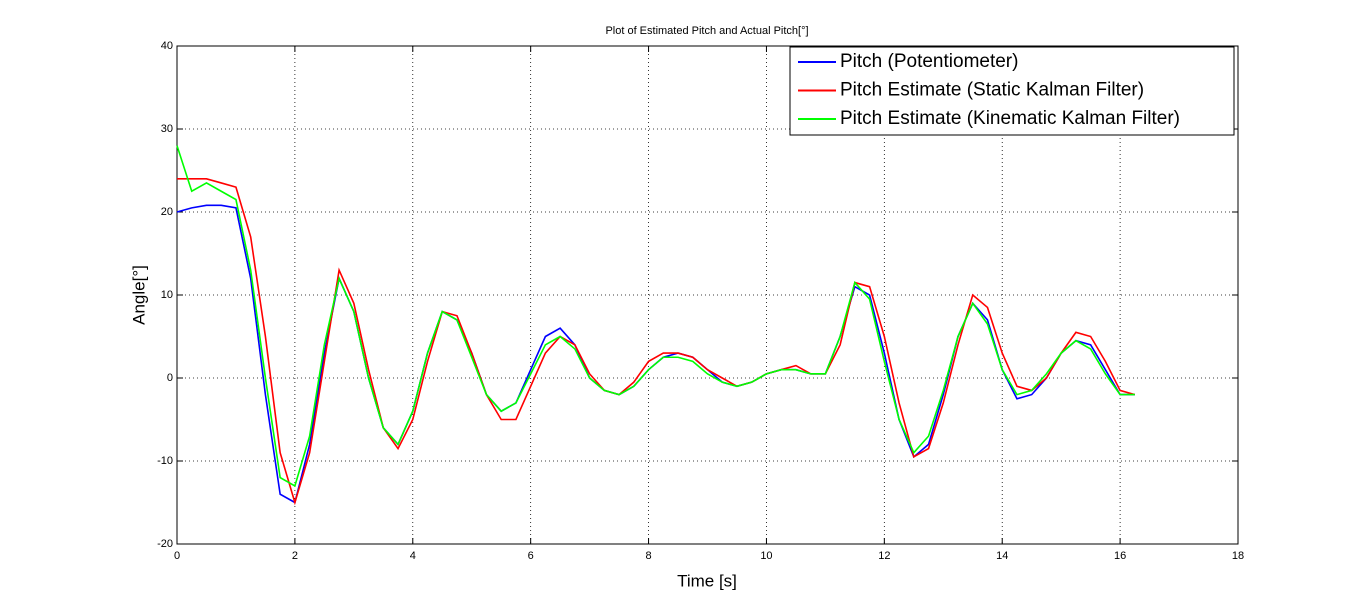  Describe the element at coordinates (165, 544) in the screenshot. I see `y-tick-label: -20` at that location.